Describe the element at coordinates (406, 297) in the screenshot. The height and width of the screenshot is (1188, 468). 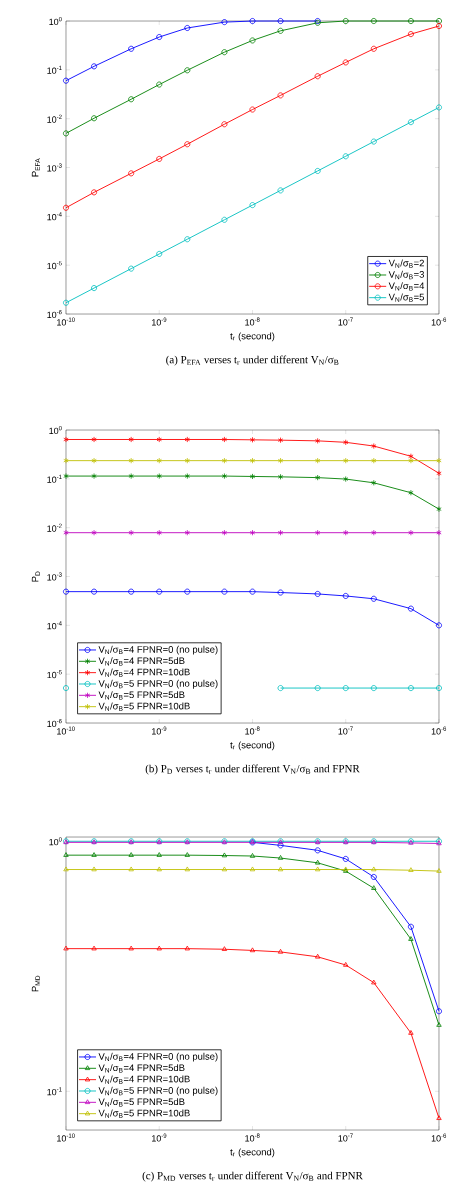
I see `legend-label: V$_{N}$/σ$_{B}$=5` at that location.